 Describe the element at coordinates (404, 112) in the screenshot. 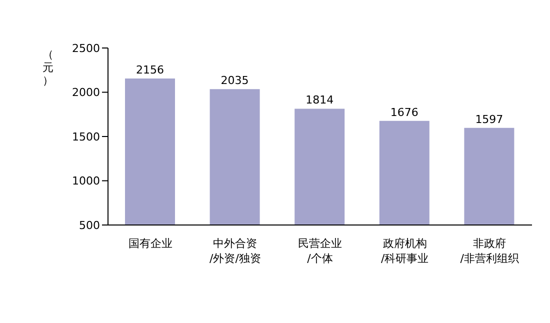

I see `data-label: 1676` at that location.